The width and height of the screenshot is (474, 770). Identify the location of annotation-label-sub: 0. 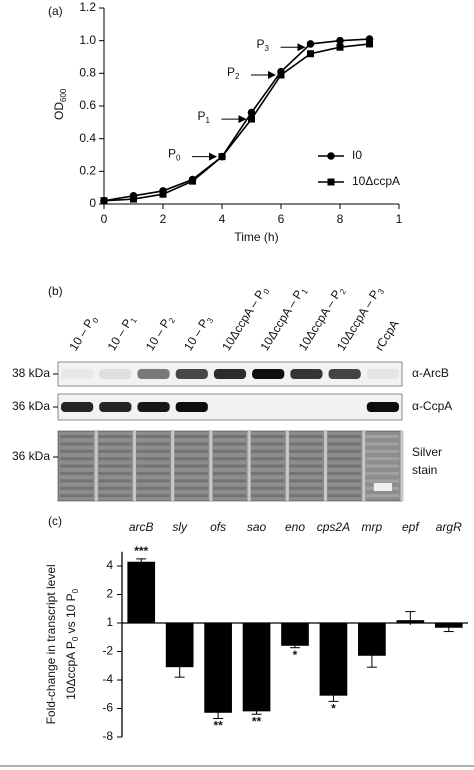
(178, 158).